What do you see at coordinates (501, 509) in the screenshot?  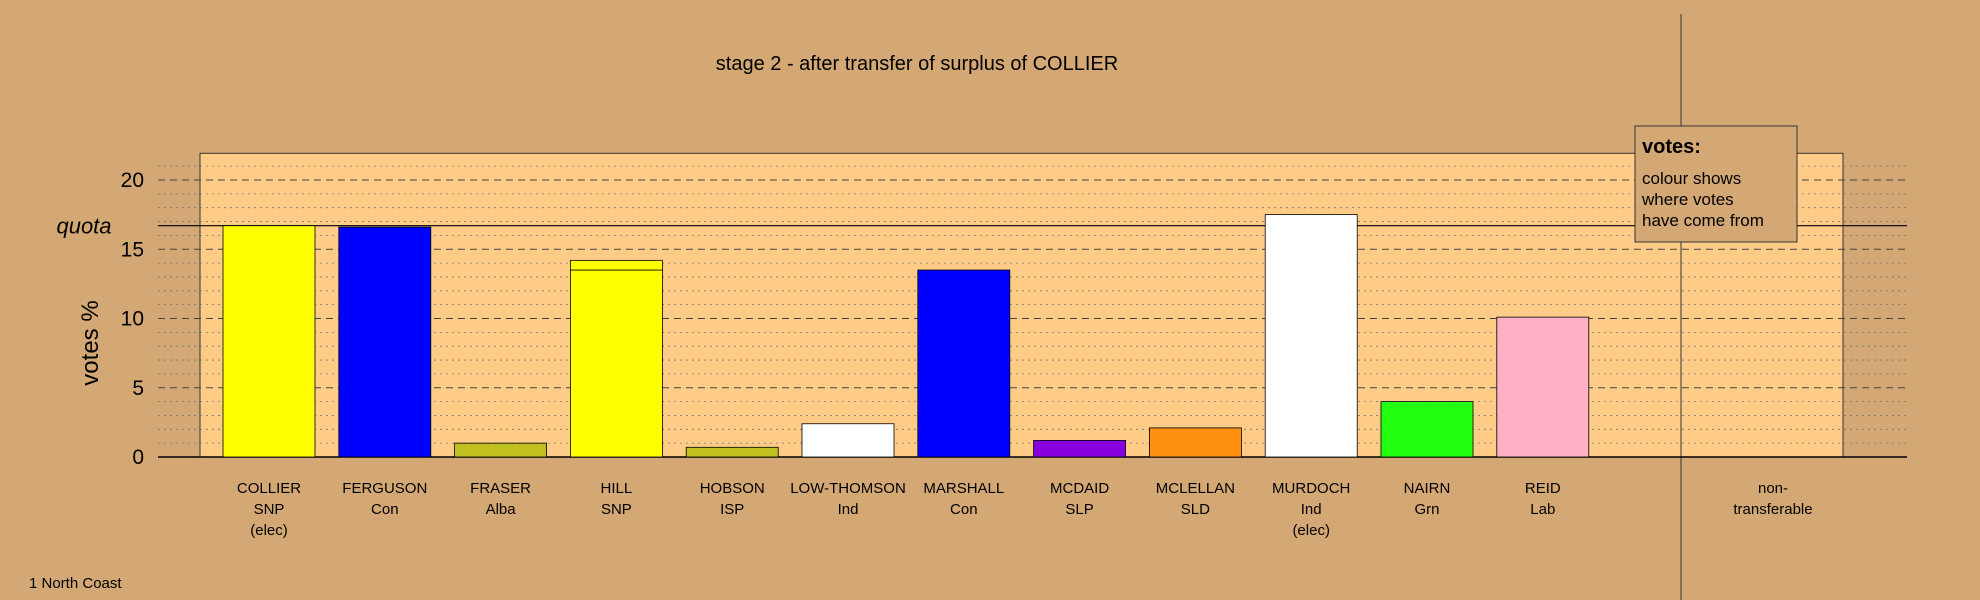 I see `x-label-party: Alba` at bounding box center [501, 509].